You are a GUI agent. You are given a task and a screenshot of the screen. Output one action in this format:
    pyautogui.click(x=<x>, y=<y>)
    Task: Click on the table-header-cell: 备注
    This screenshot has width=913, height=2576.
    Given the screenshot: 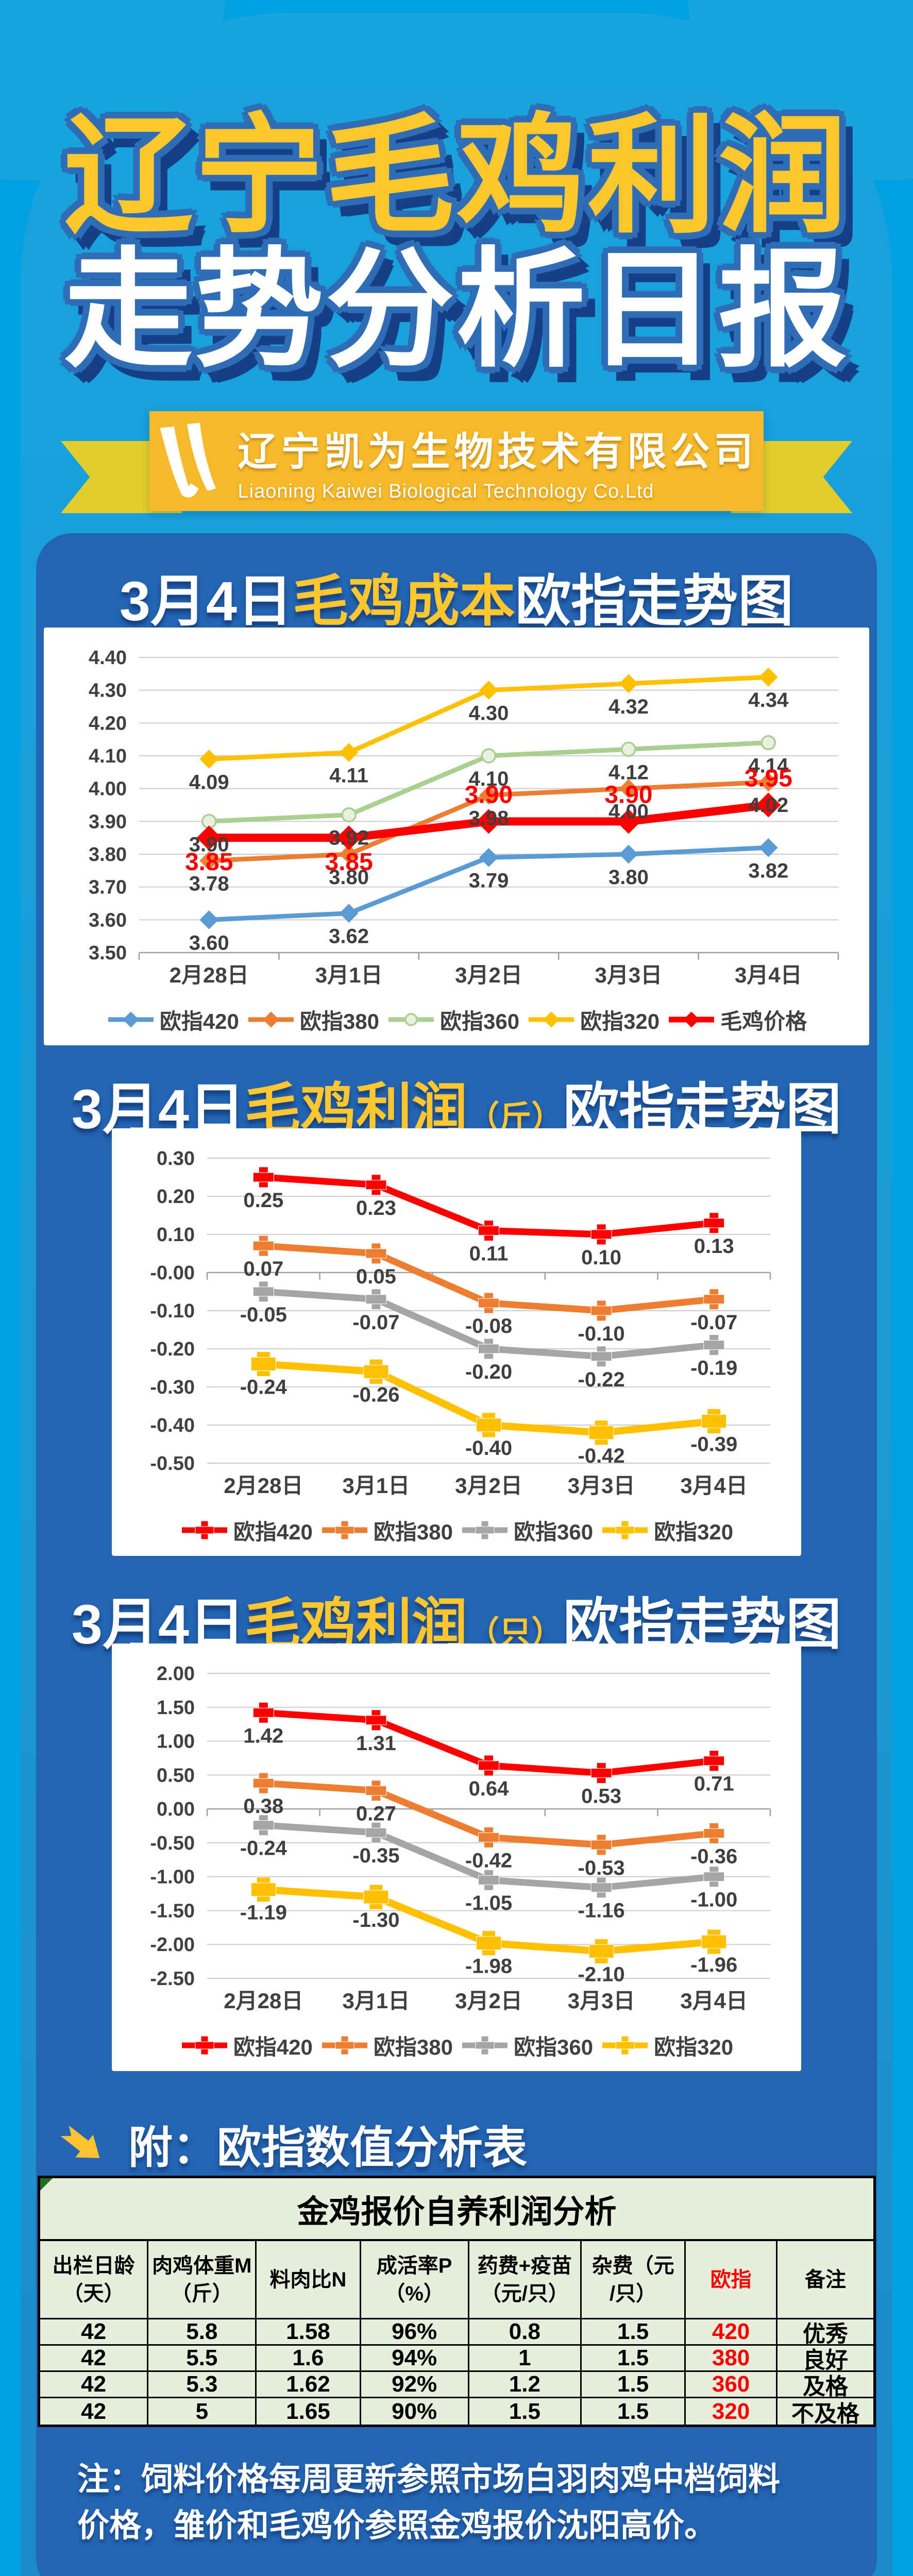 What is the action you would take?
    pyautogui.click(x=825, y=2280)
    